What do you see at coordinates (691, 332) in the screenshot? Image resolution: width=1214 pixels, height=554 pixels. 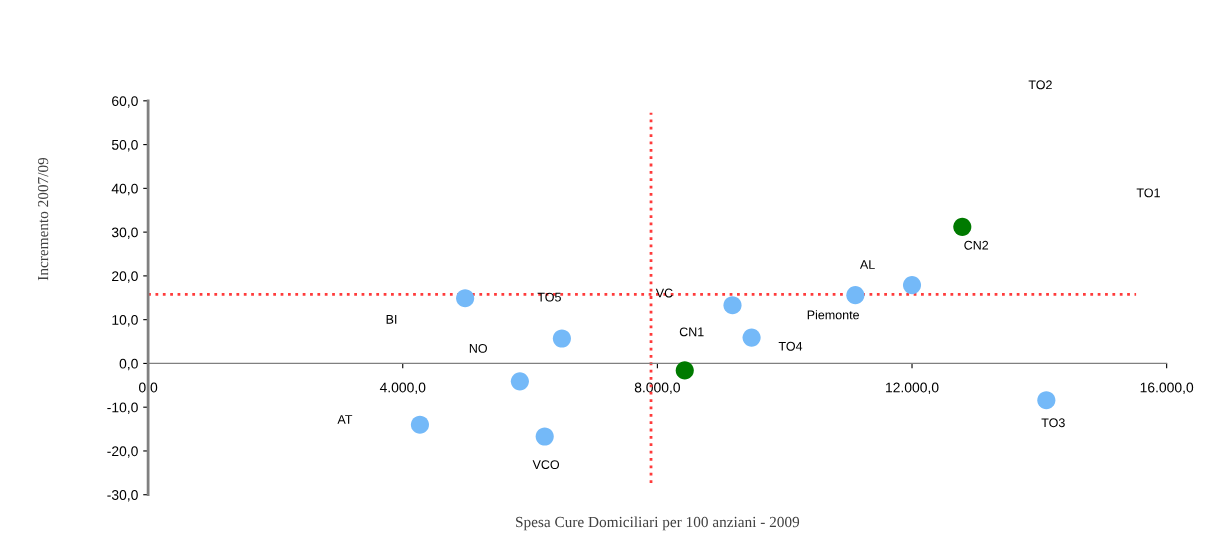 I see `annotation: CN1` at bounding box center [691, 332].